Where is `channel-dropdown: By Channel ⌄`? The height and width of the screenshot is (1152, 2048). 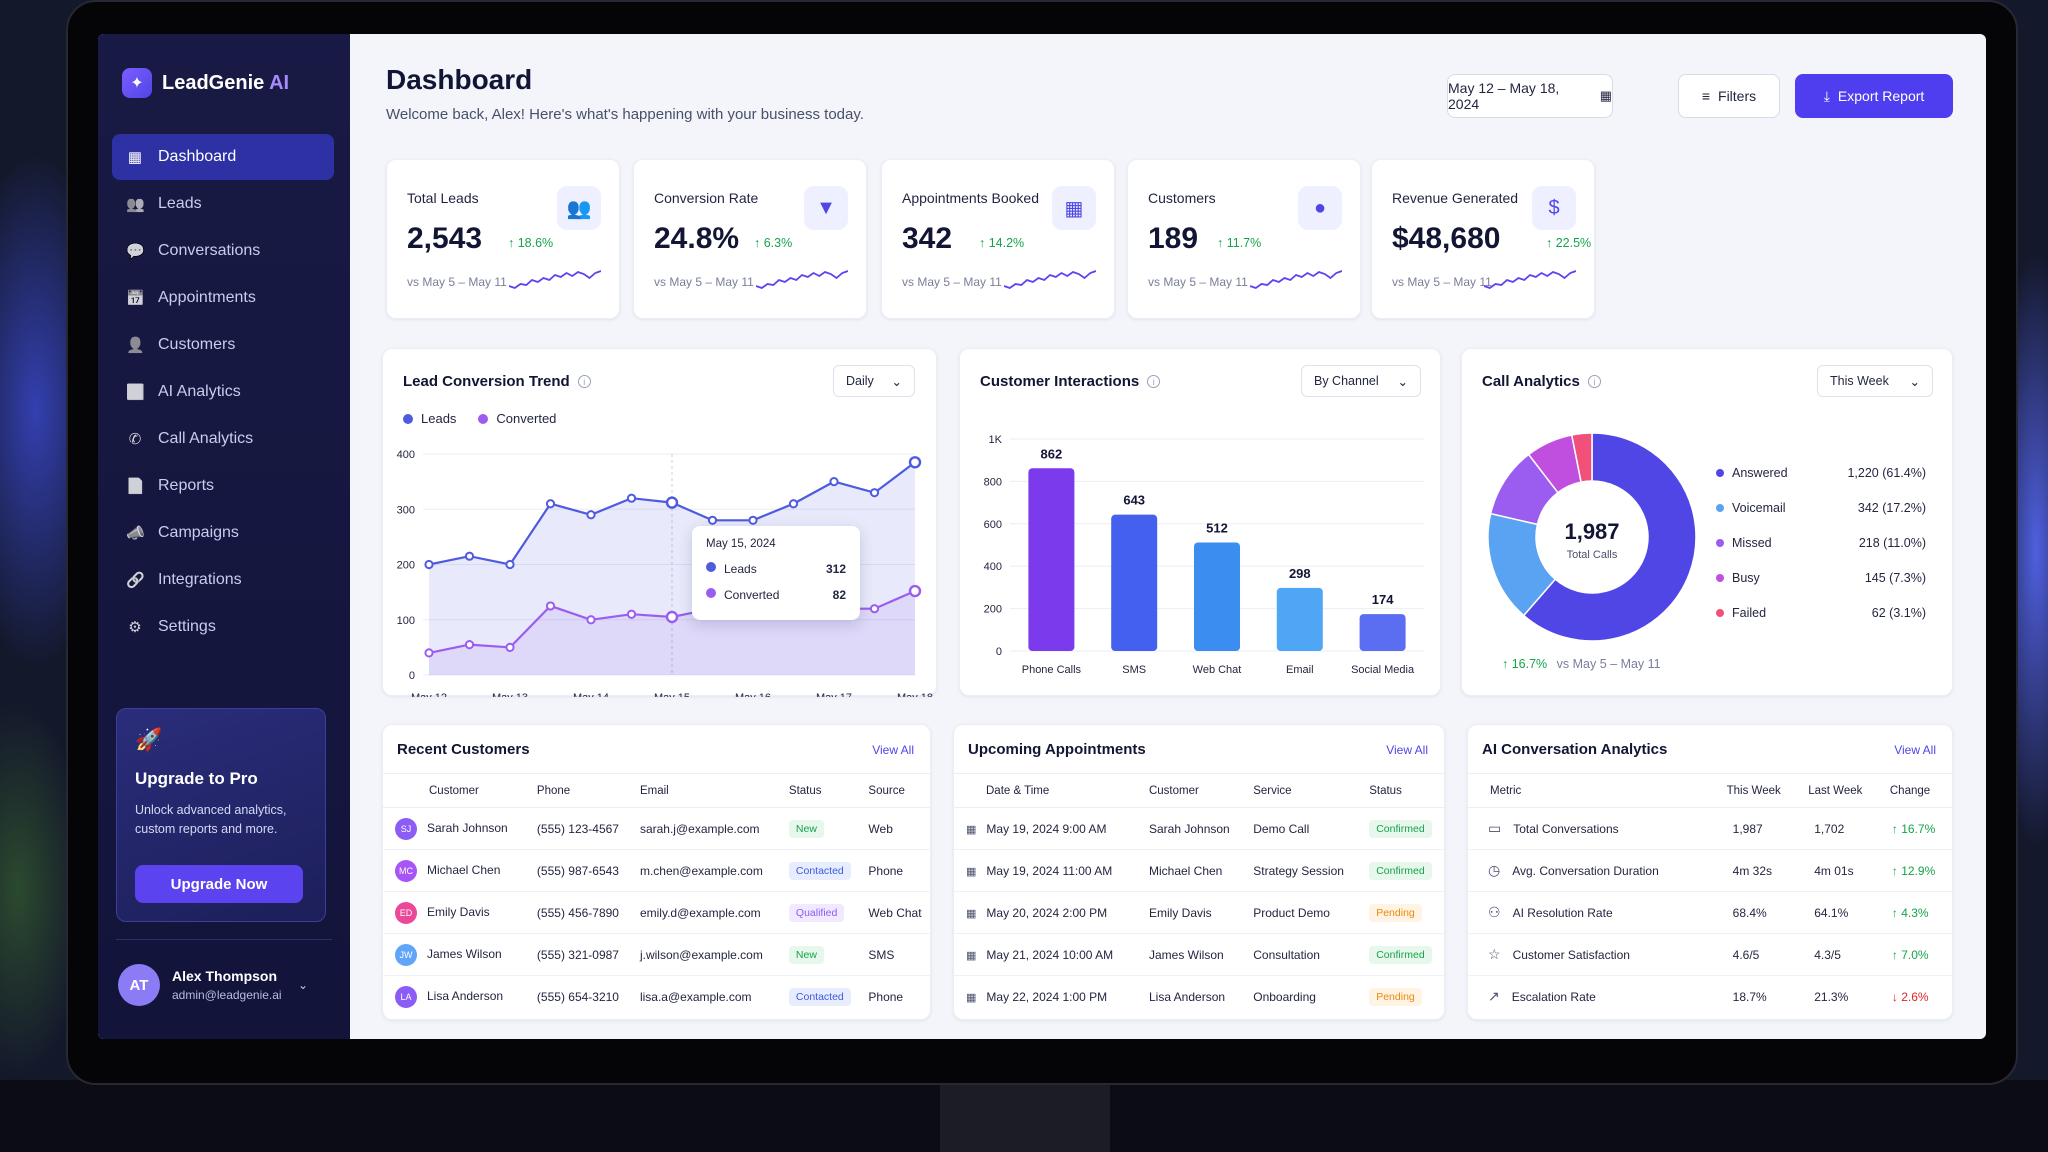
channel-dropdown: By Channel ⌄ is located at coordinates (1361, 381).